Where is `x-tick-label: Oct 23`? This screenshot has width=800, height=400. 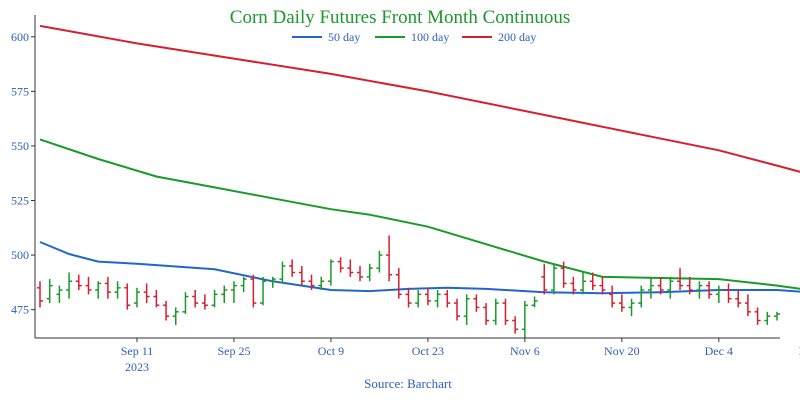 x-tick-label: Oct 23 is located at coordinates (428, 351).